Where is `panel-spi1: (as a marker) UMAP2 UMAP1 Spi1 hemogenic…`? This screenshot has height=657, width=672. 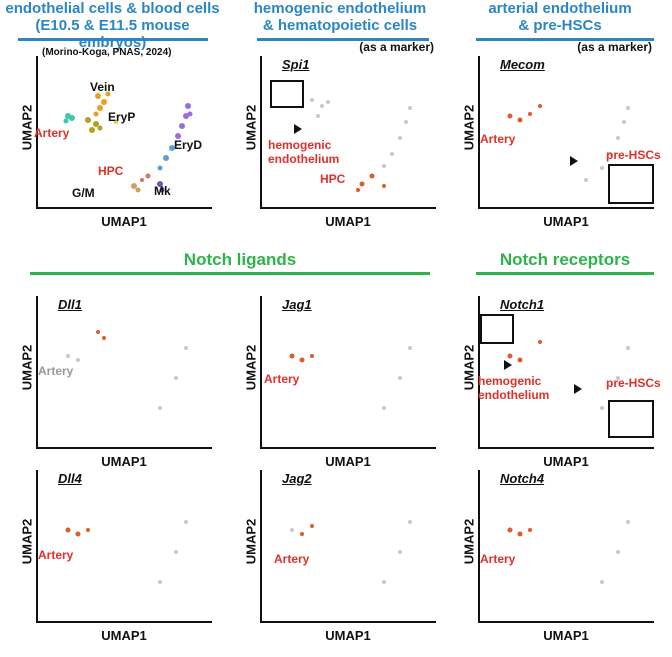
panel-spi1: (as a marker) UMAP2 UMAP1 Spi1 hemogenic… is located at coordinates (340, 134).